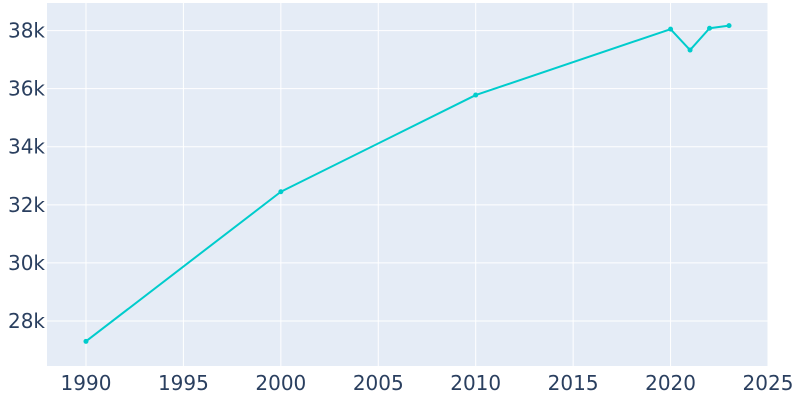  I want to click on y-tick-label: 38k, so click(26, 31).